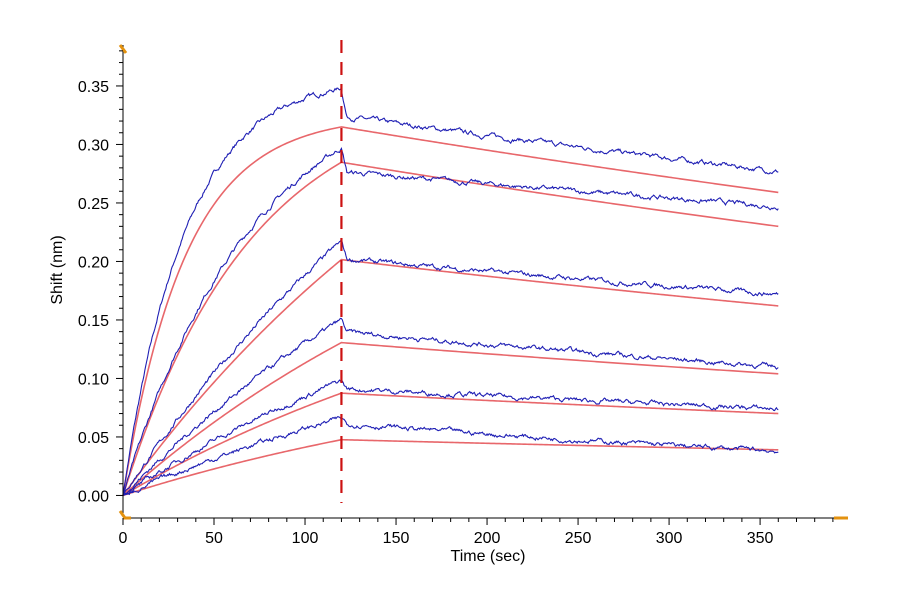 This screenshot has width=900, height=605. I want to click on x-axis-title: Time (sec), so click(488, 556).